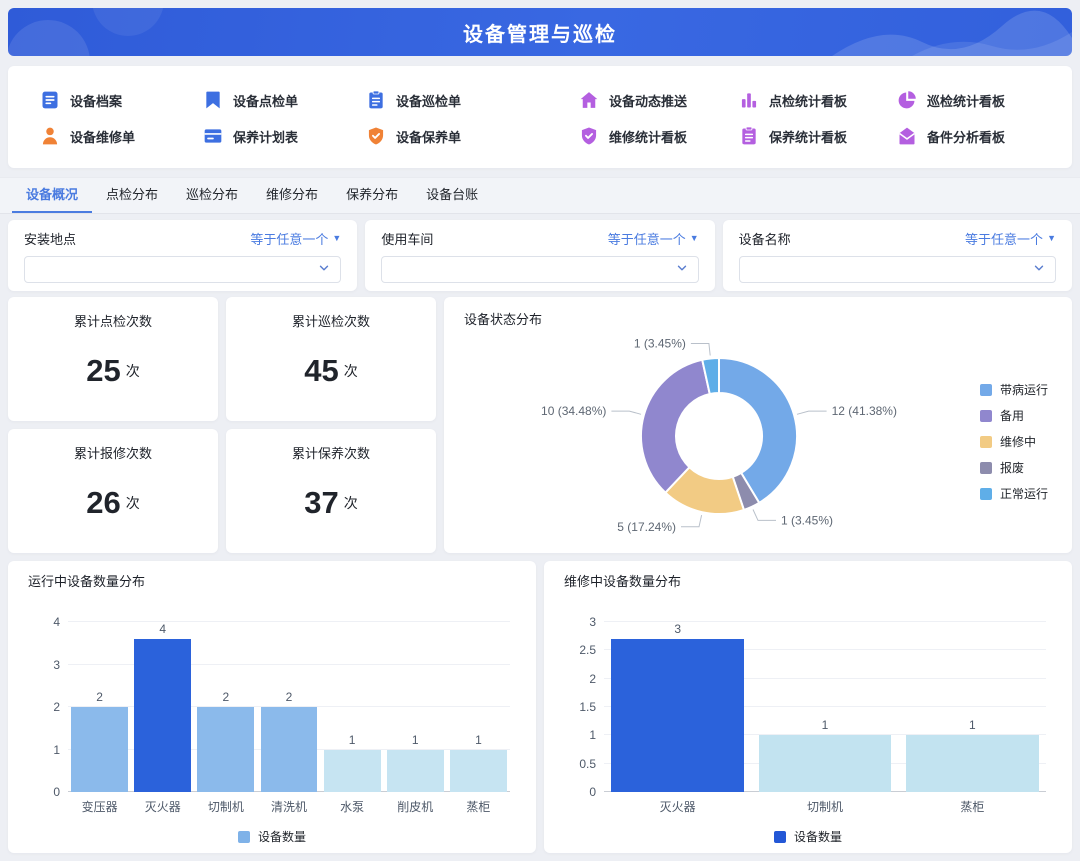 Image resolution: width=1080 pixels, height=861 pixels. Describe the element at coordinates (907, 136) in the screenshot. I see `mail-icon` at that location.